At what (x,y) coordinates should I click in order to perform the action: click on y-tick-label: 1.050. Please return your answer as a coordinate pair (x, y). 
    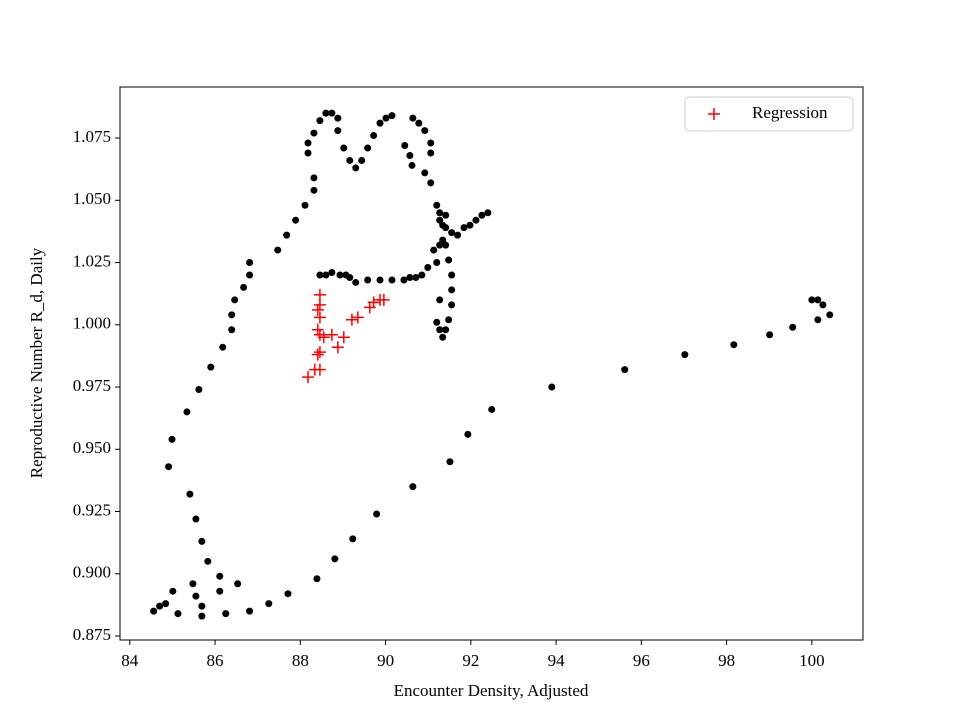
    Looking at the image, I should click on (92, 198).